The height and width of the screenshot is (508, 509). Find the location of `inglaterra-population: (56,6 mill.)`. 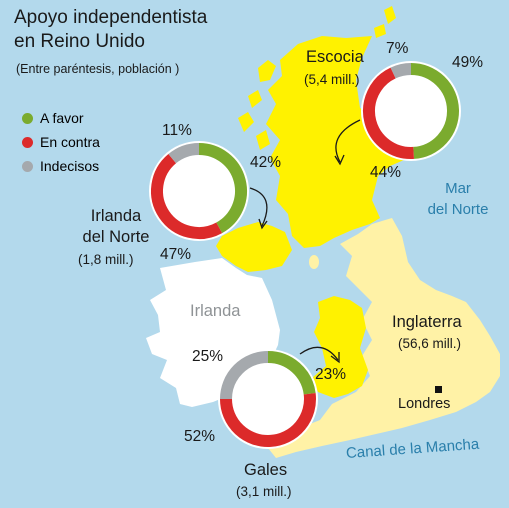

inglaterra-population: (56,6 mill.) is located at coordinates (430, 343).